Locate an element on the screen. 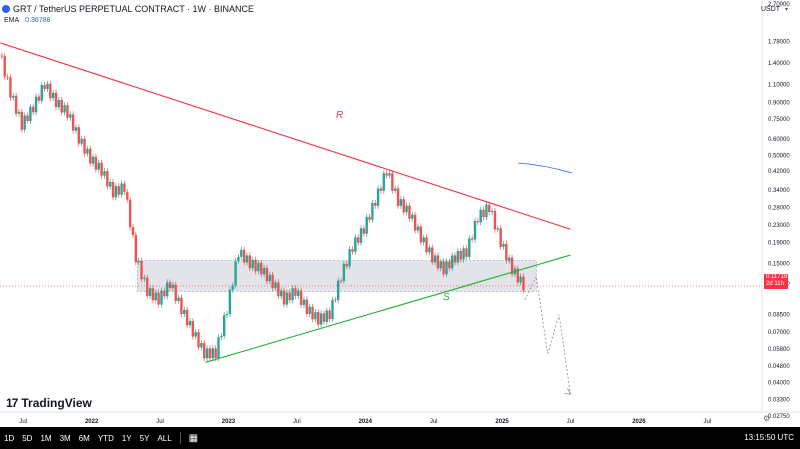  y-tick-label: 0.07000 is located at coordinates (779, 333).